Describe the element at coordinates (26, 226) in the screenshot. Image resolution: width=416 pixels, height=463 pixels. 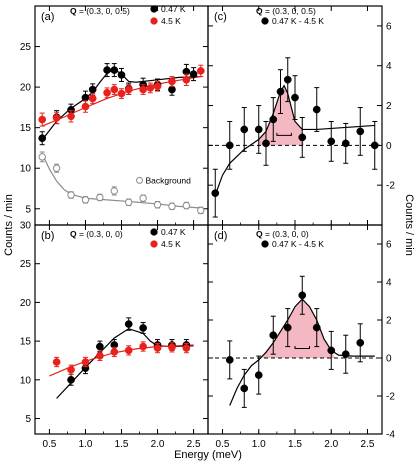
I see `panel-b-ytick-label: 30` at that location.